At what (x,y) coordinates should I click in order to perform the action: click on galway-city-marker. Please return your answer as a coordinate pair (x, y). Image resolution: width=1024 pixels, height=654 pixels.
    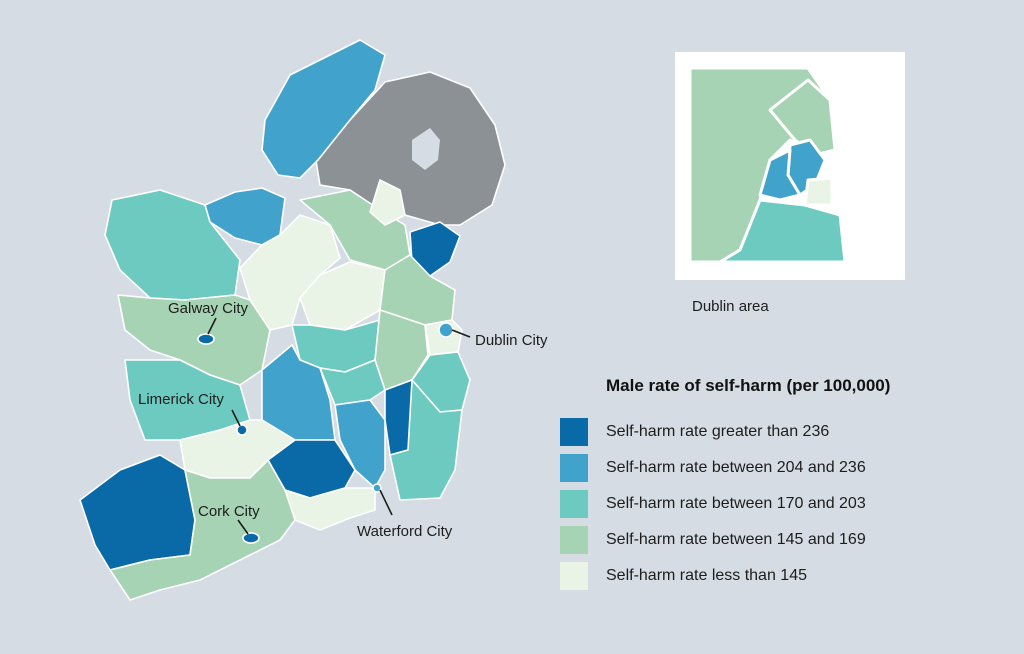
    Looking at the image, I should click on (206, 339).